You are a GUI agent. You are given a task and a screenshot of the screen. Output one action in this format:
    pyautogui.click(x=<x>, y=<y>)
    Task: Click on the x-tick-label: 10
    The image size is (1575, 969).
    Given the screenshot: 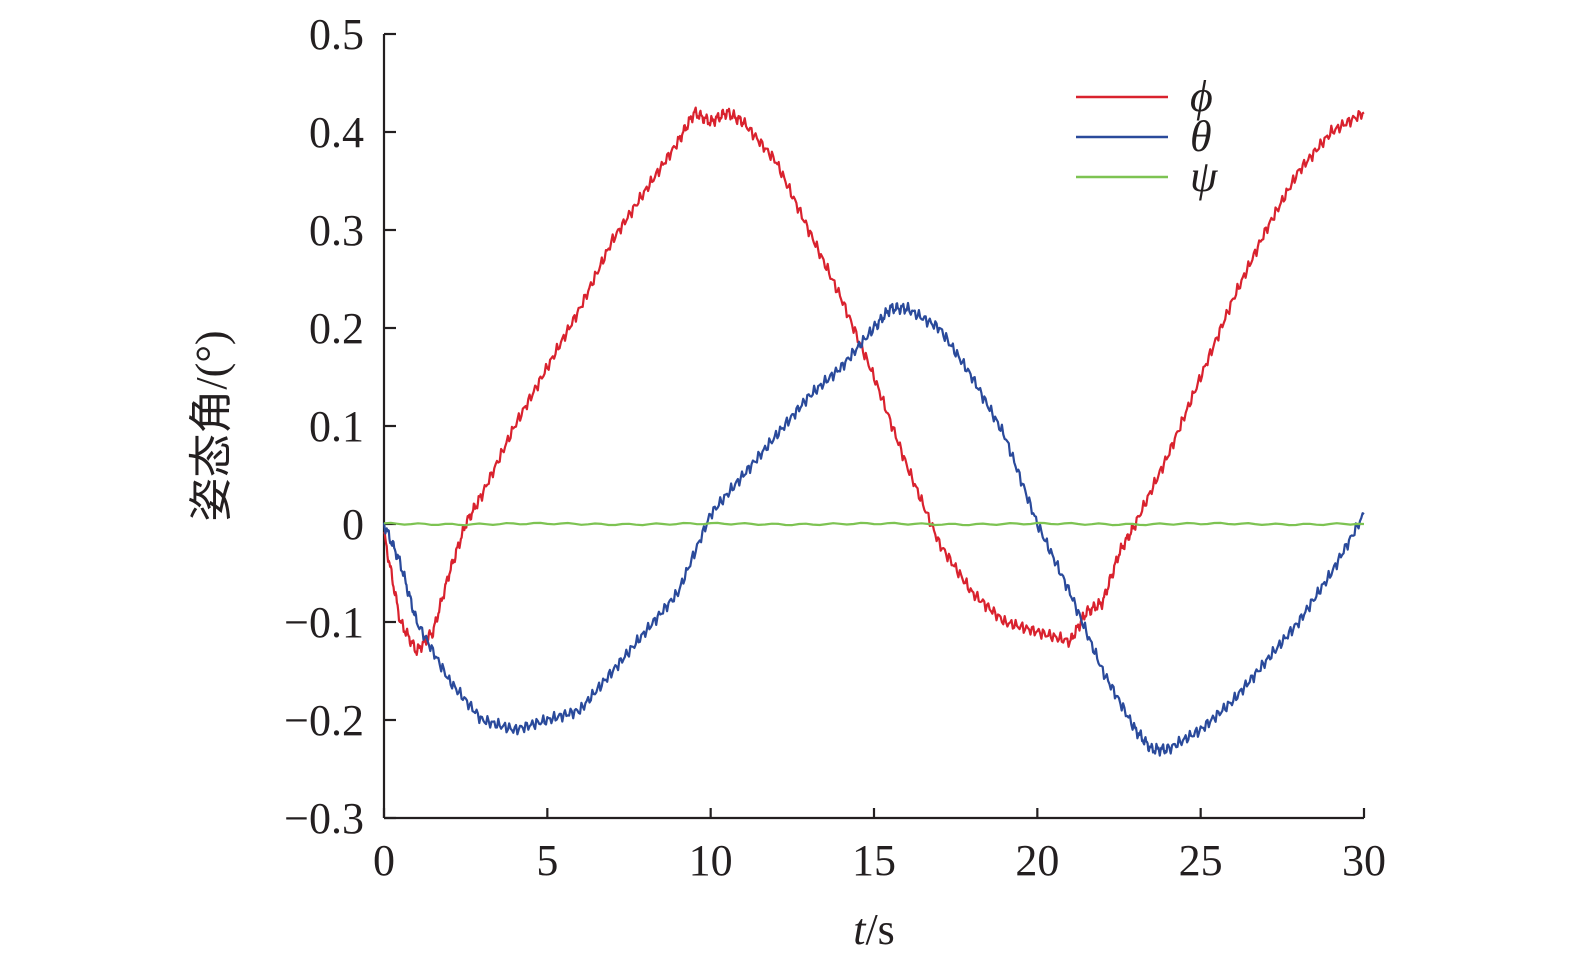 What is the action you would take?
    pyautogui.click(x=711, y=860)
    